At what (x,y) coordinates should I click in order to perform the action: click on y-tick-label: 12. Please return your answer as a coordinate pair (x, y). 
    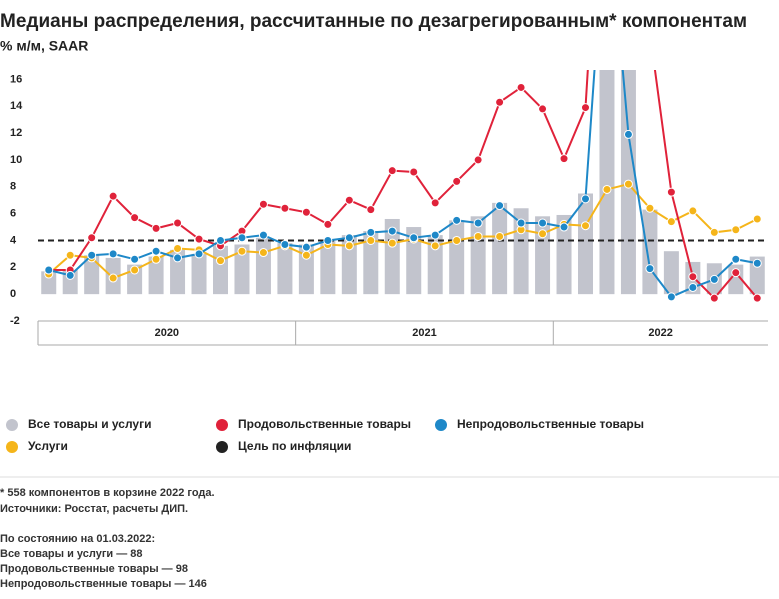
    Looking at the image, I should click on (16, 133).